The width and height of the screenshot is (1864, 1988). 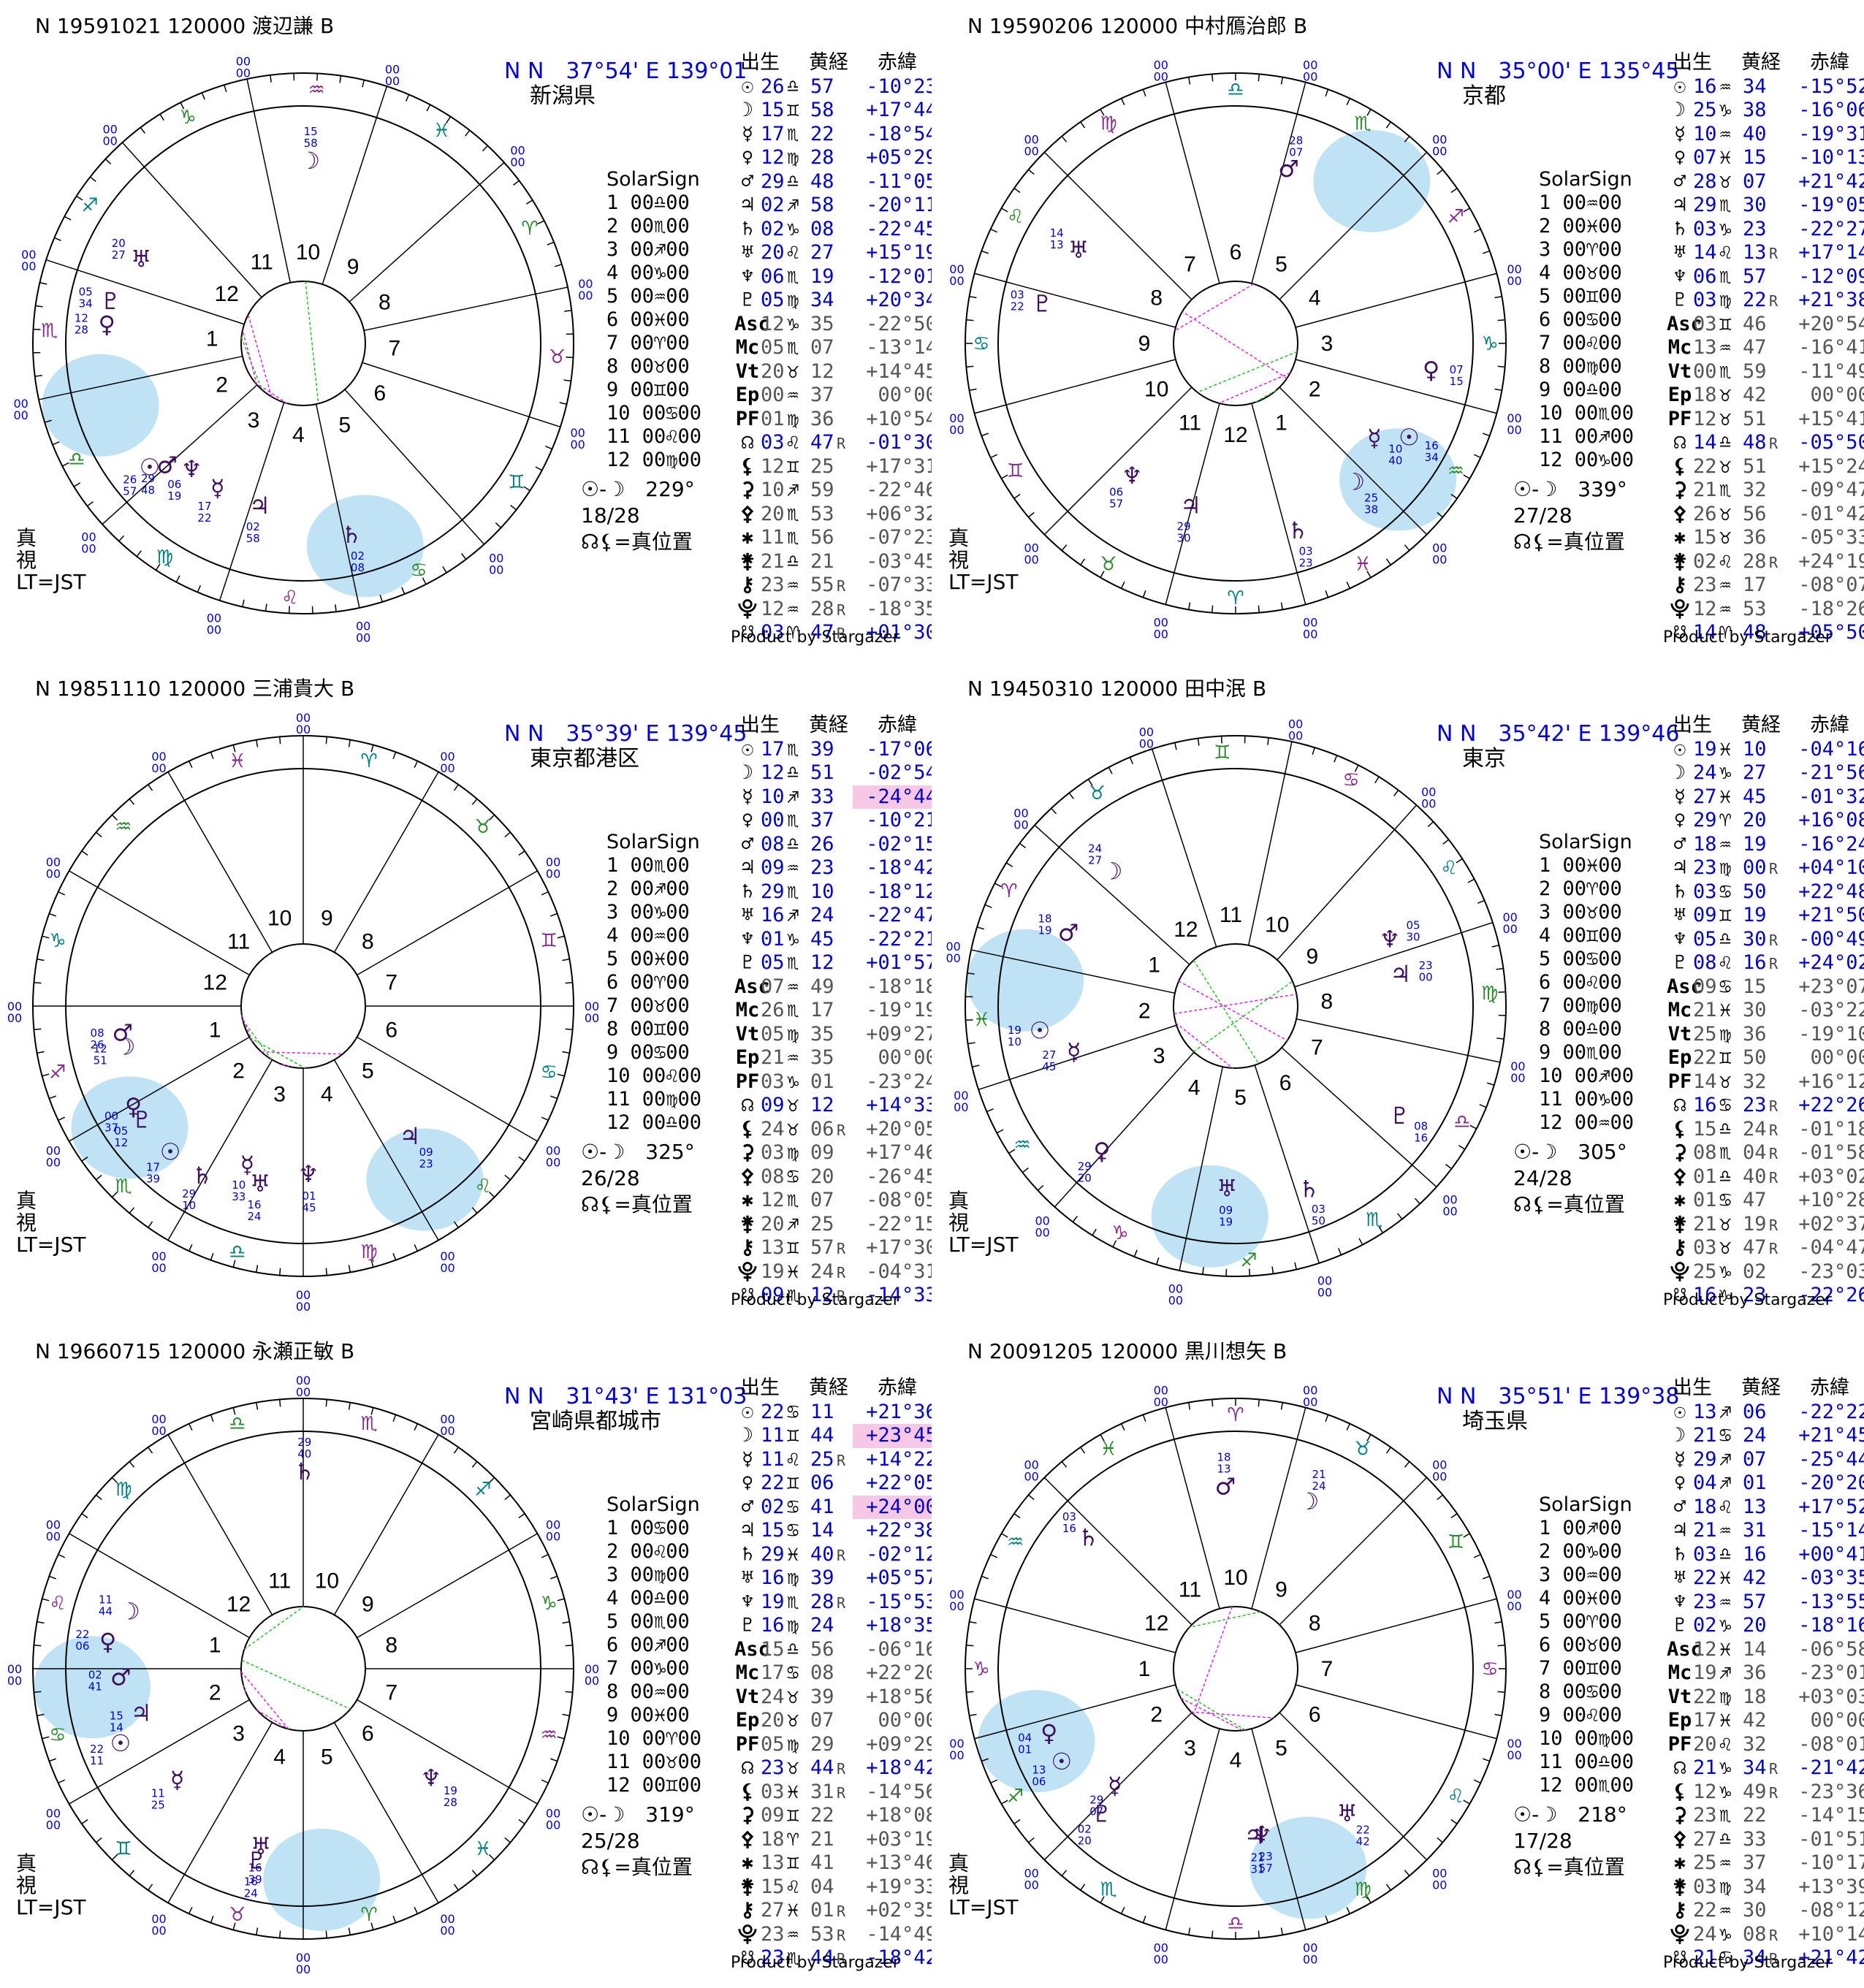 What do you see at coordinates (747, 157) in the screenshot?
I see `planet-symbol-icon: ♀` at bounding box center [747, 157].